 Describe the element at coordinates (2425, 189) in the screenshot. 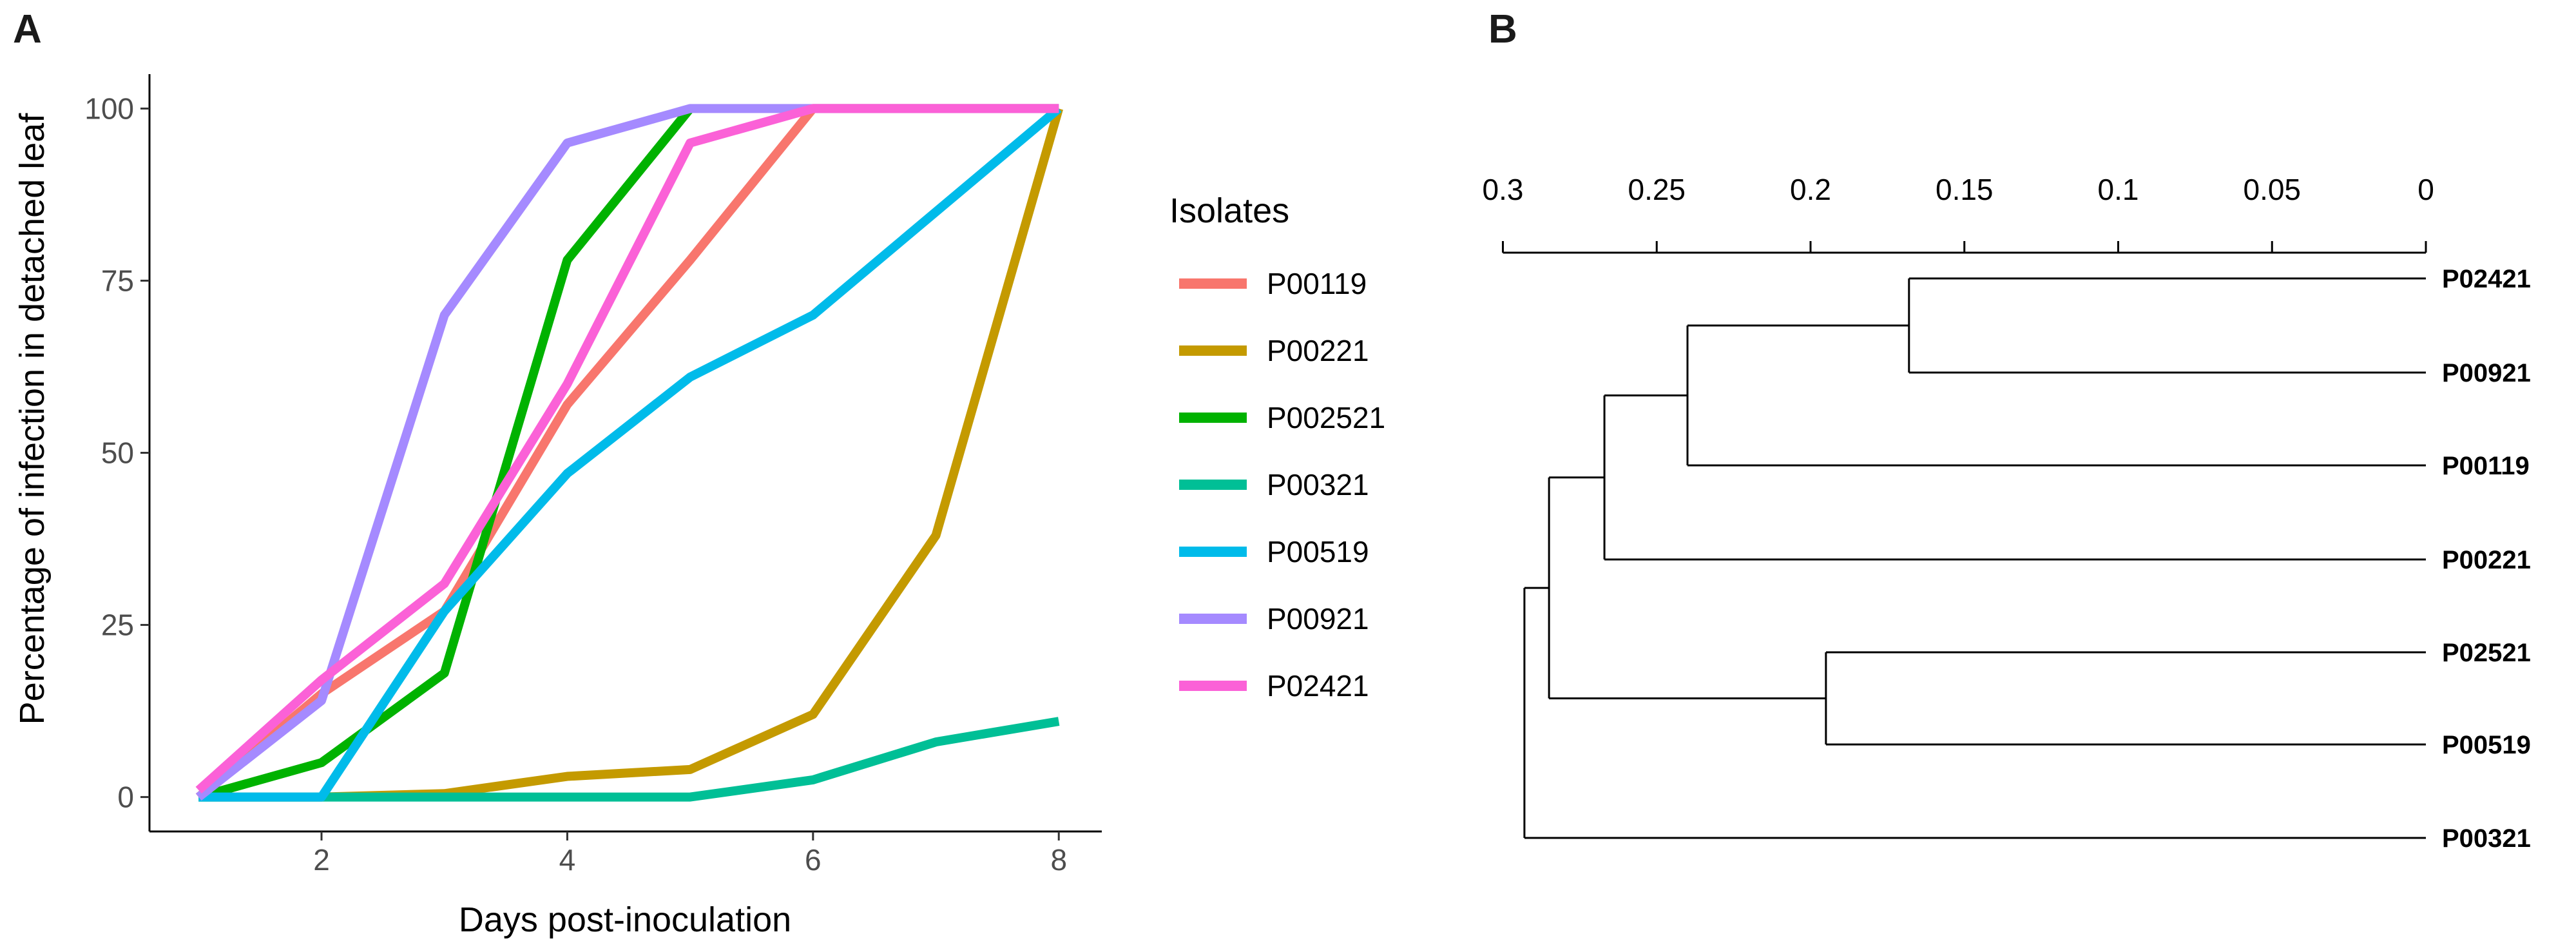

I see `scale-tick-label: 0` at that location.